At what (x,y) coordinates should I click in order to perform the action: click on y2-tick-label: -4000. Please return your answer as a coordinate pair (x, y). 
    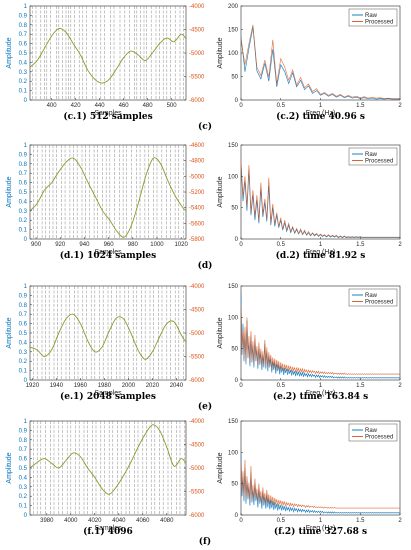
    Looking at the image, I should click on (197, 422).